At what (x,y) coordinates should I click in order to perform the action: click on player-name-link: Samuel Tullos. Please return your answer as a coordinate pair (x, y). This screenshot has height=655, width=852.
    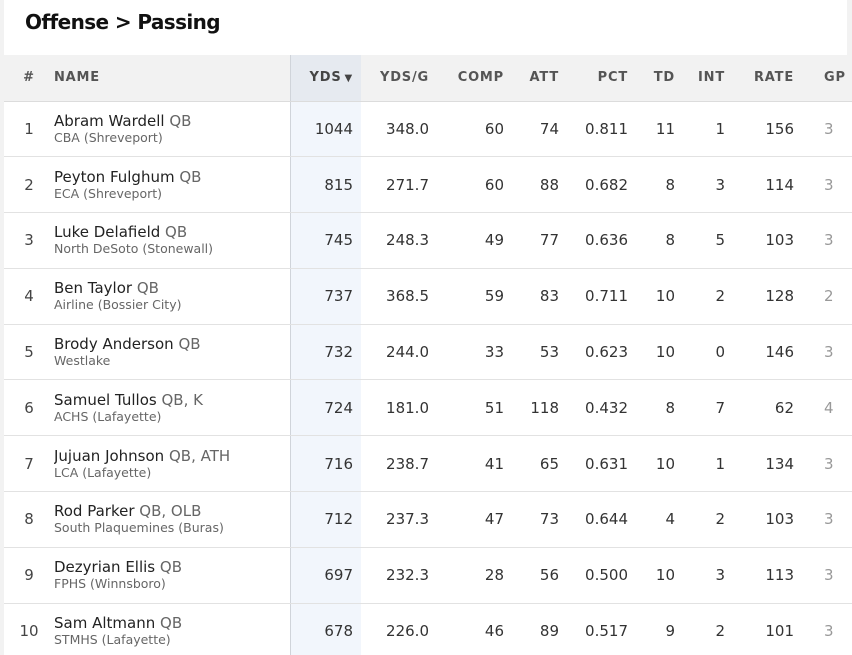
    Looking at the image, I should click on (105, 399).